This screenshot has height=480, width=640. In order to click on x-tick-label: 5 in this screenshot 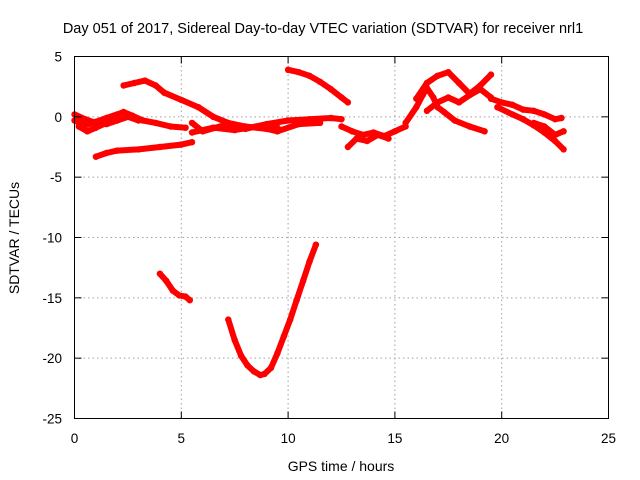, I will do `click(182, 438)`.